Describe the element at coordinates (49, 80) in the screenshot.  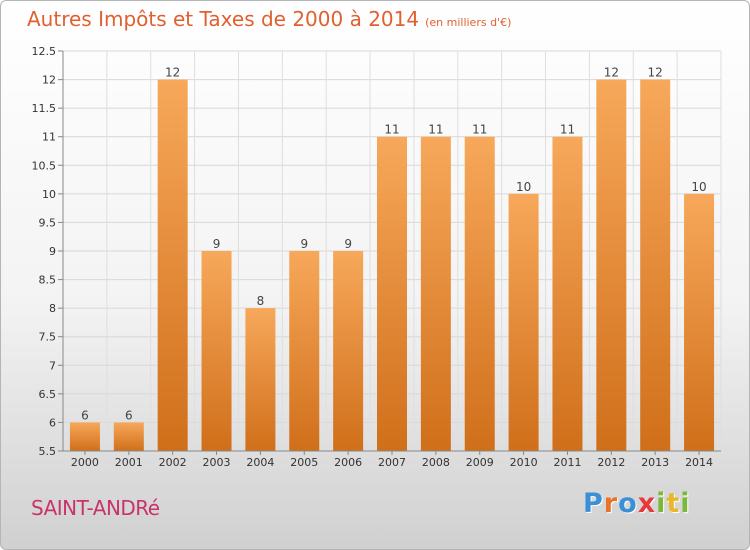
I see `y-tick-label: 12` at that location.